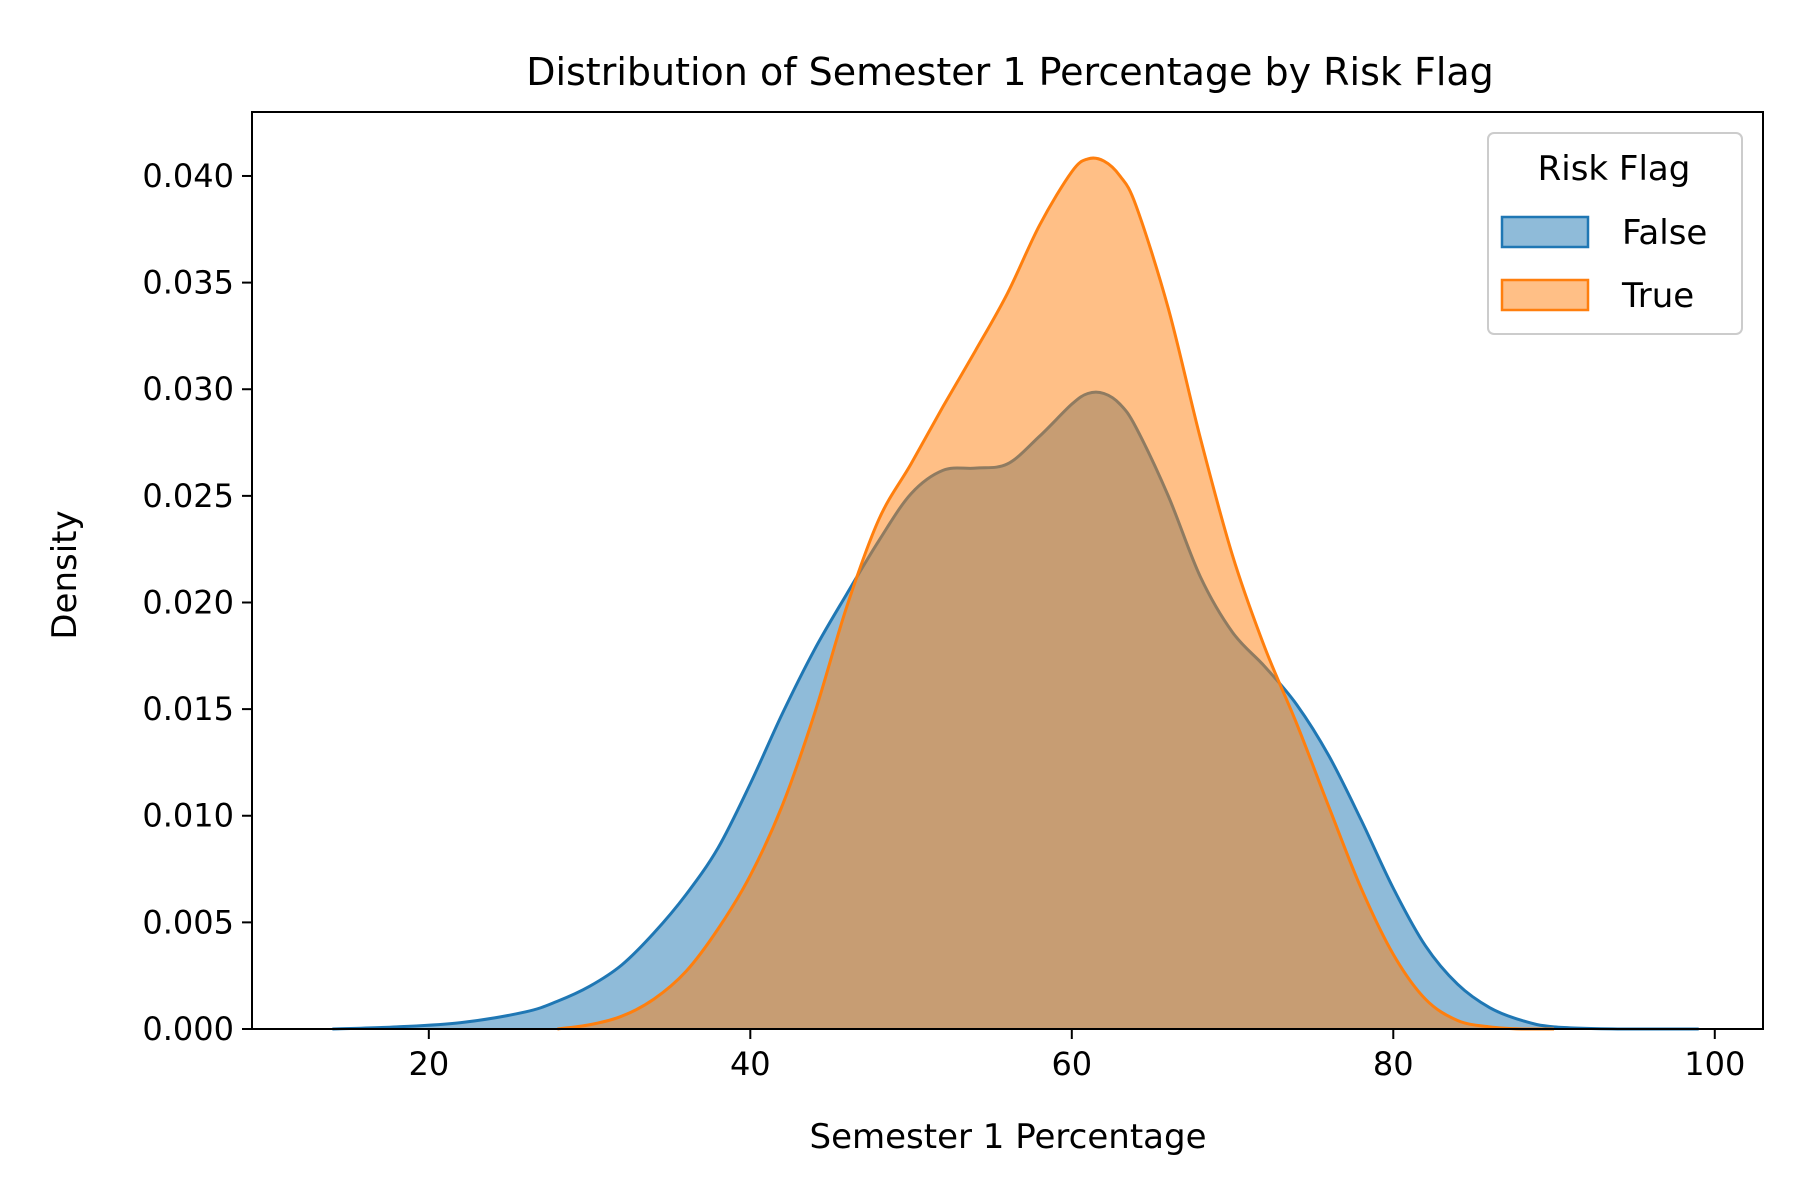 Image resolution: width=1800 pixels, height=1200 pixels. I want to click on legend-entries: False True, so click(1603, 264).